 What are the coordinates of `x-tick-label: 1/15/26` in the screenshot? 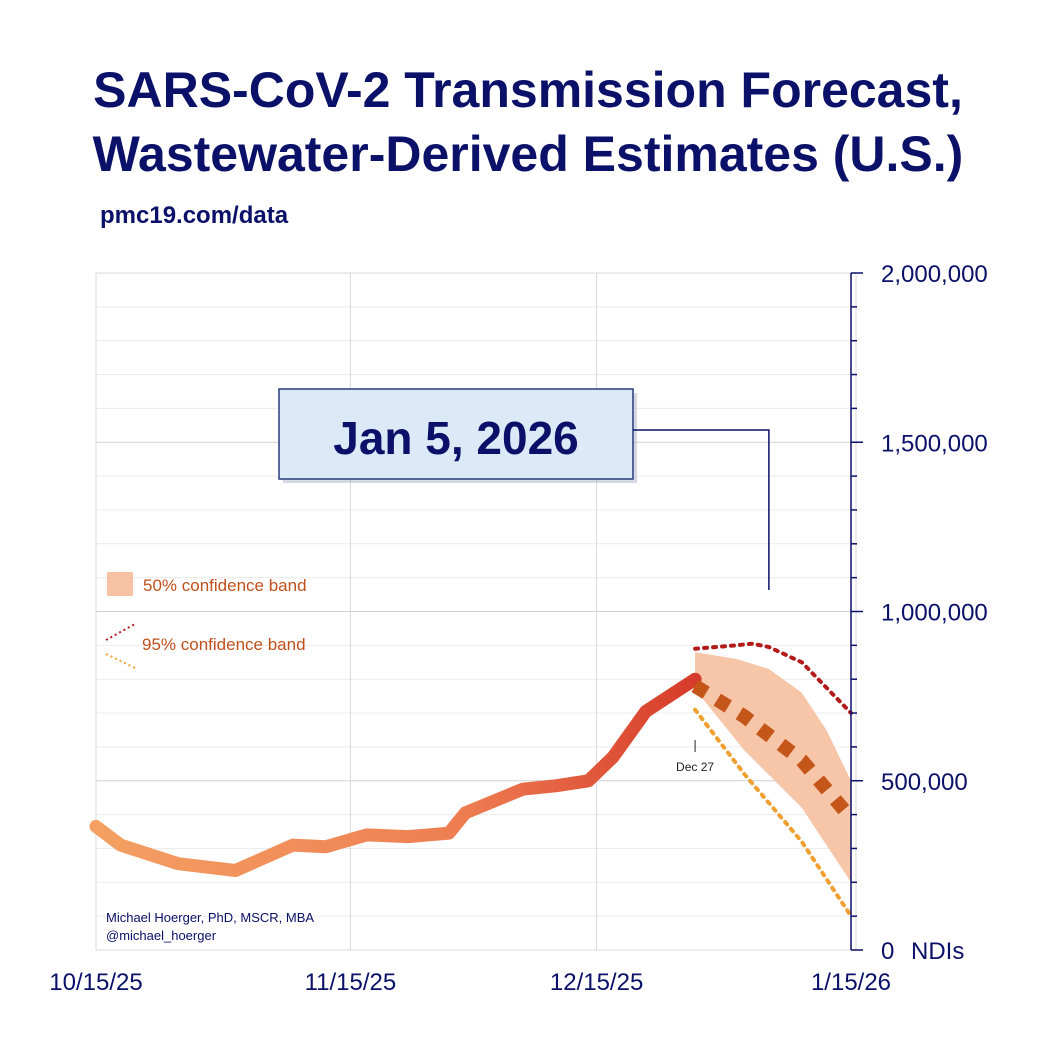 It's located at (851, 982).